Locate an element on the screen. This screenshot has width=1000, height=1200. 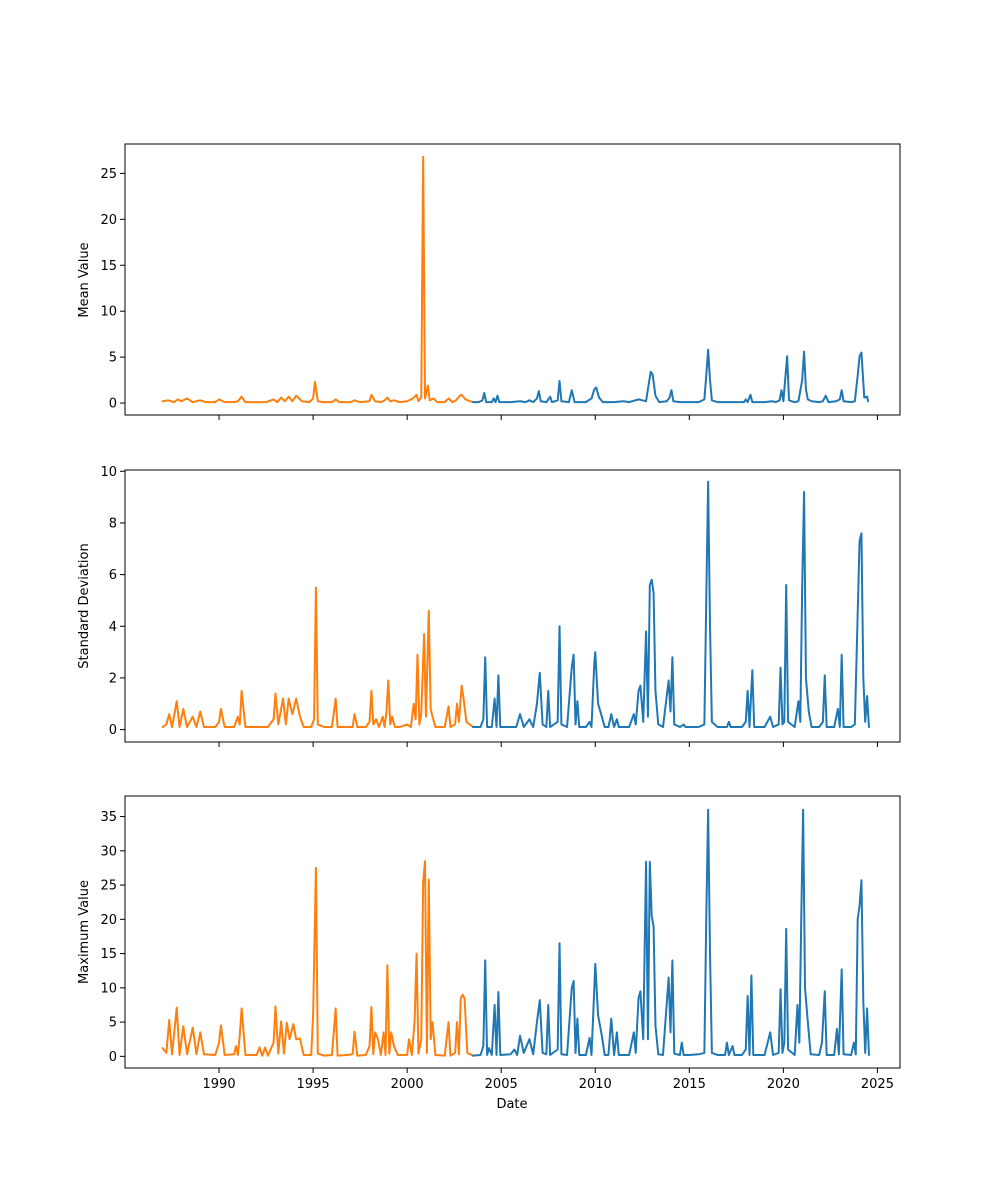
x-tick-label: 1995 is located at coordinates (313, 1084).